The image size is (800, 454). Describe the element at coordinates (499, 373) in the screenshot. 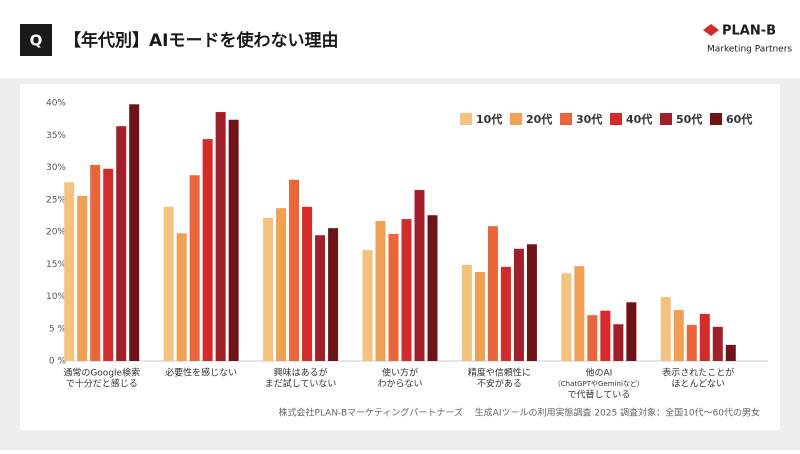

I see `x-tick-label: 精度や信頼性に` at that location.